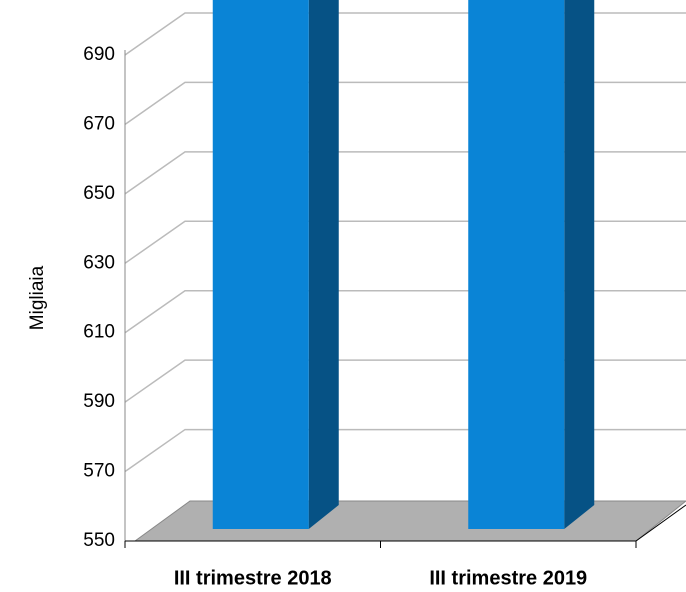 This screenshot has width=686, height=592. What do you see at coordinates (99, 332) in the screenshot?
I see `y-tick-label: 610` at bounding box center [99, 332].